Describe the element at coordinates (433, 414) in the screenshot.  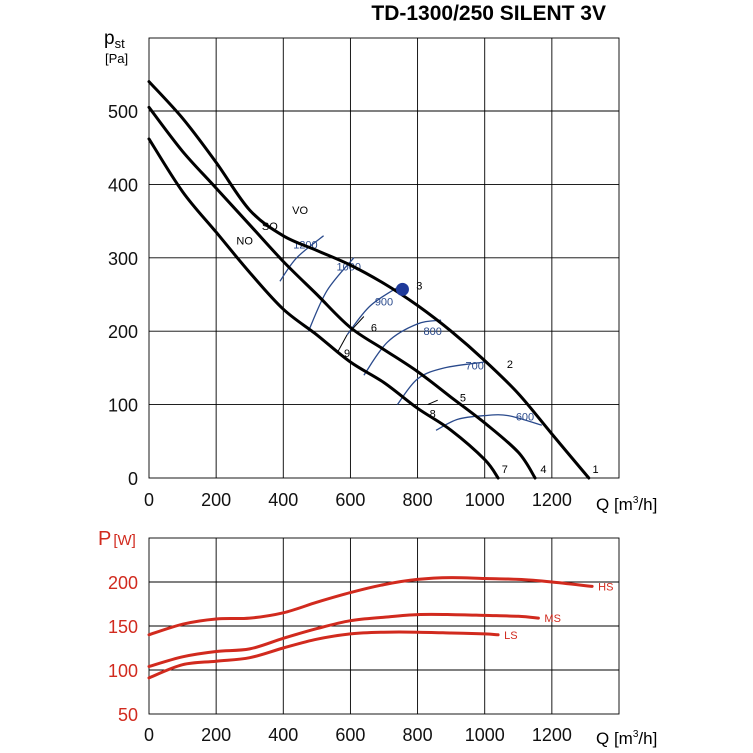
I see `operating-point-label: 8` at that location.